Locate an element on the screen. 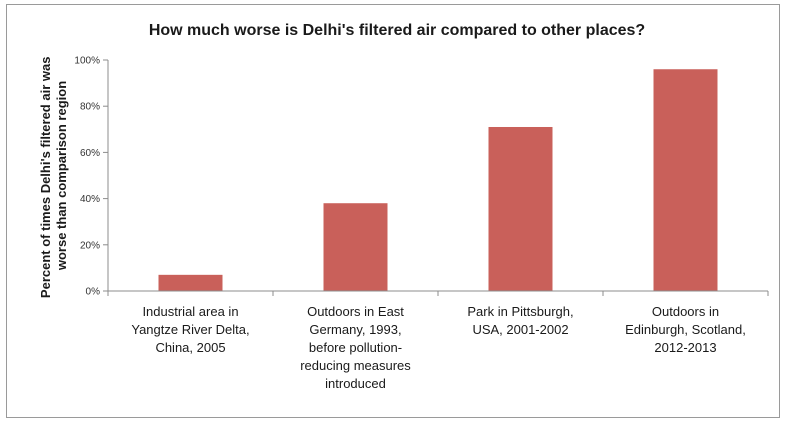 The image size is (788, 426). x-category-label-line: before pollution- is located at coordinates (355, 347).